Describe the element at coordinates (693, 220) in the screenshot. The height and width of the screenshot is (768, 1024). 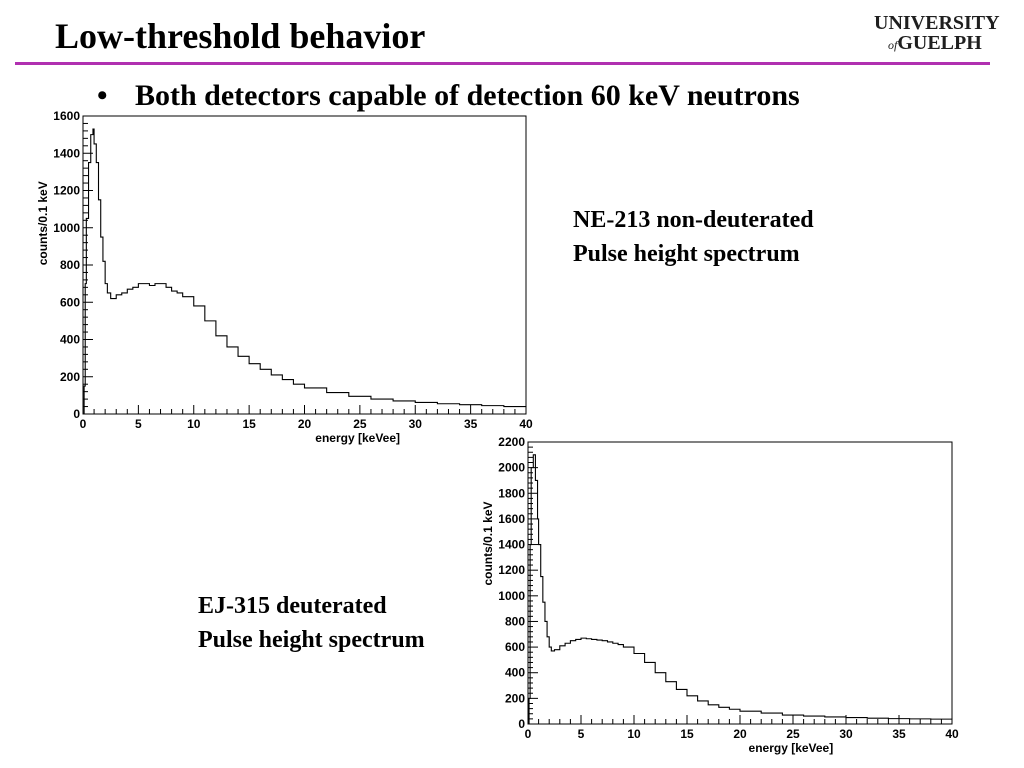
I see `caption-ne213-line1: NE-213 non-deuterated` at that location.